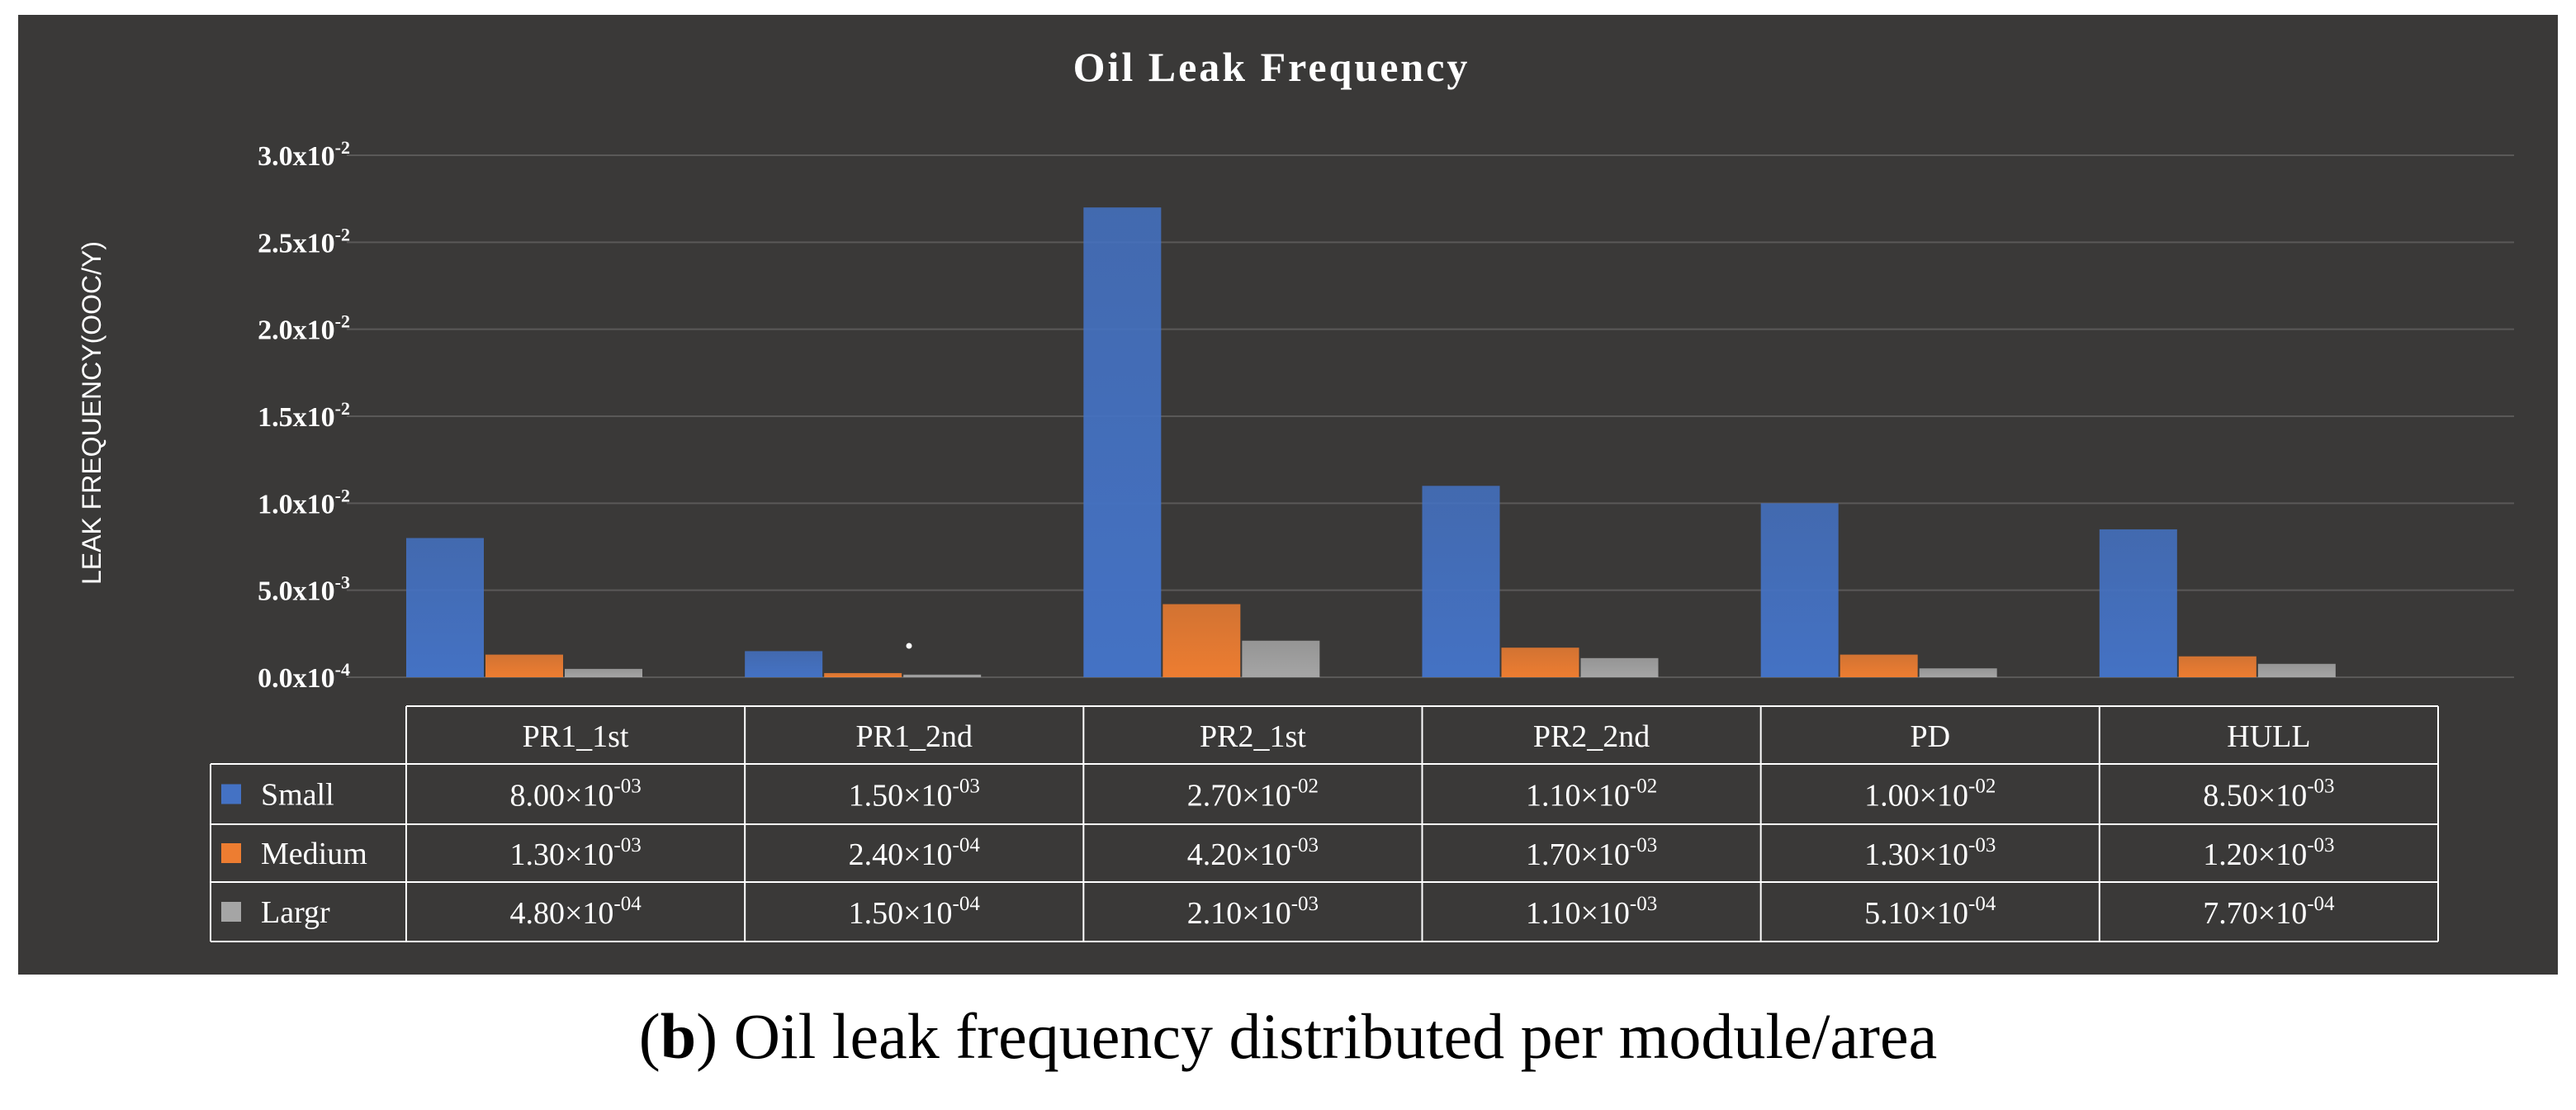 The image size is (2576, 1110). What do you see at coordinates (915, 912) in the screenshot?
I see `data-label: 1.50×10-04` at bounding box center [915, 912].